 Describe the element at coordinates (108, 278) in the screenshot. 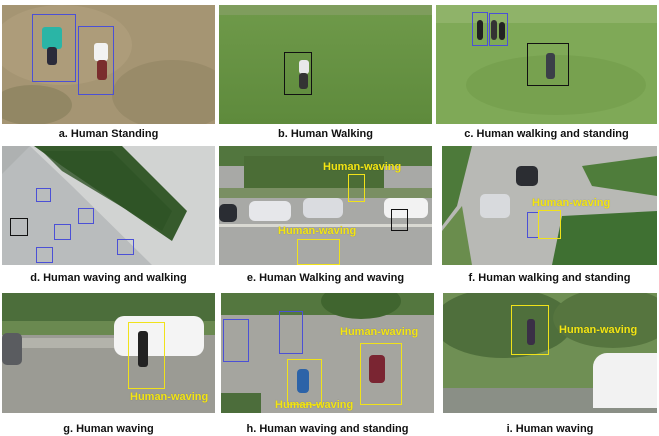

I see `panel-d-caption: d. Human waving and walking` at that location.